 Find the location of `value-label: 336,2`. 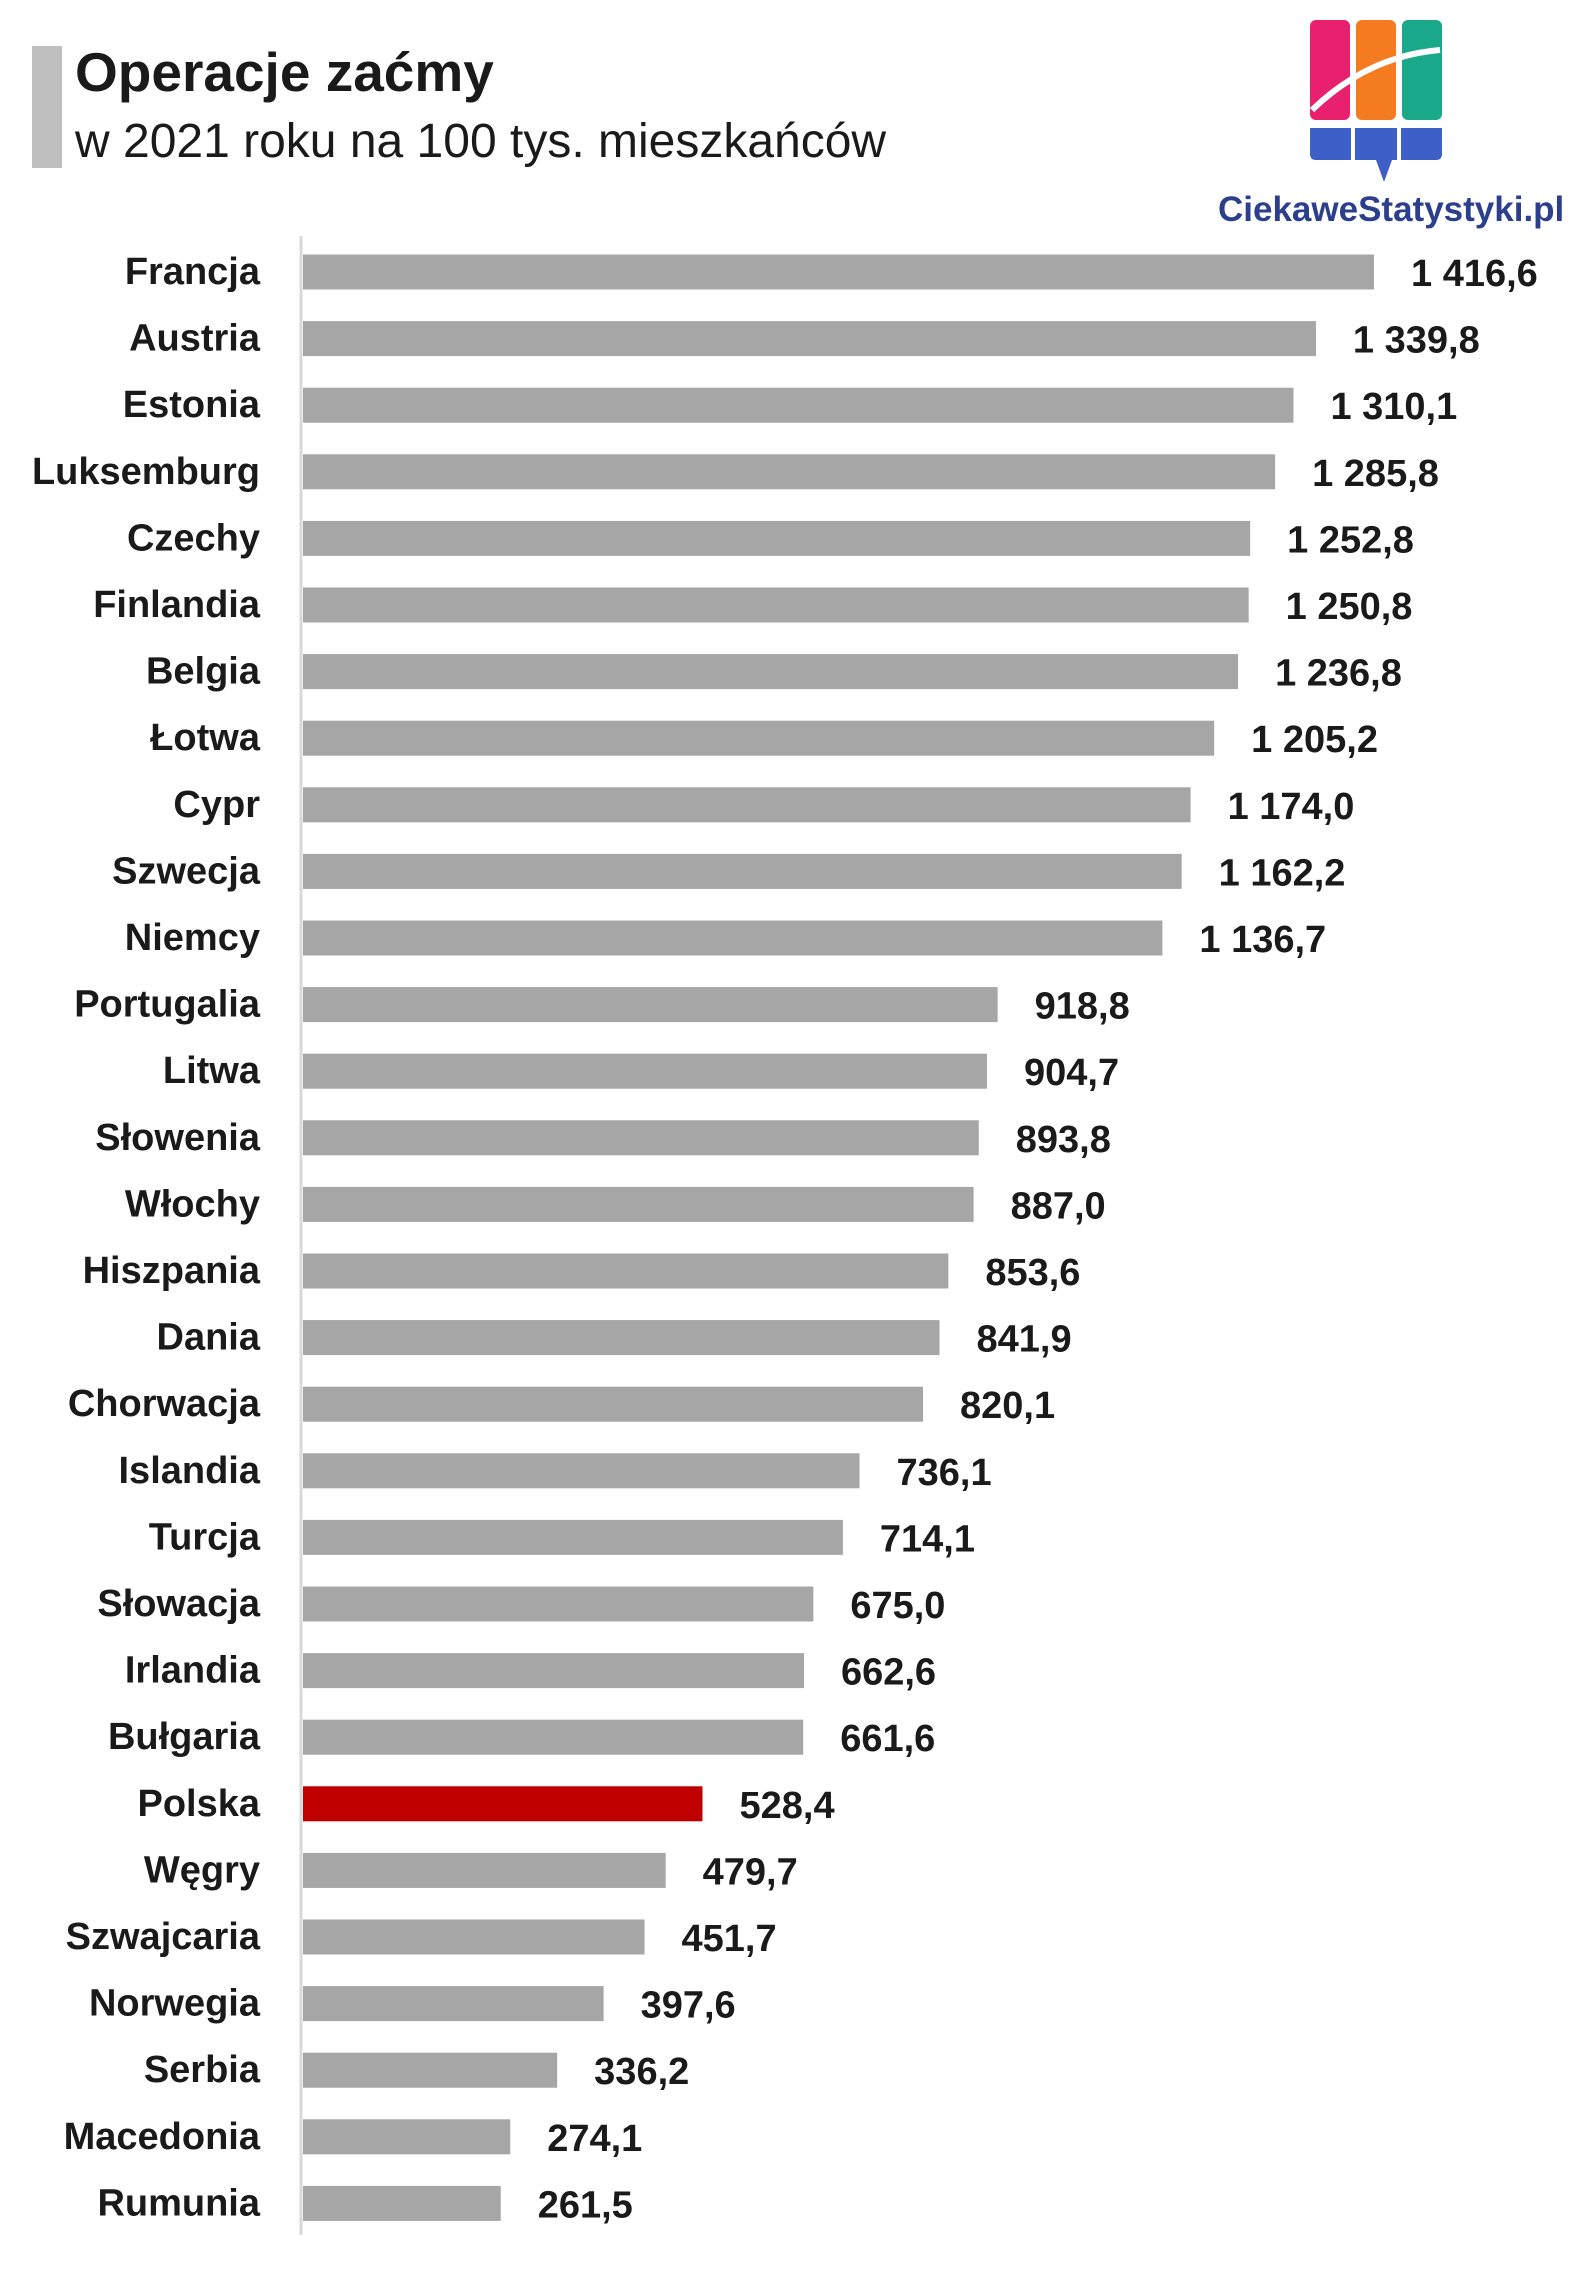

value-label: 336,2 is located at coordinates (641, 2072).